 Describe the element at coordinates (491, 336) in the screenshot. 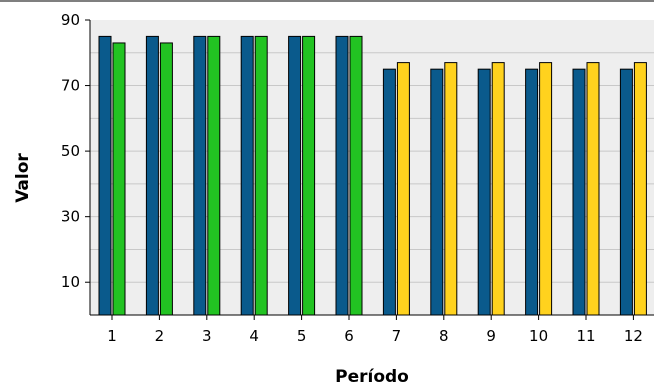

I see `x-tick-label: 9` at that location.